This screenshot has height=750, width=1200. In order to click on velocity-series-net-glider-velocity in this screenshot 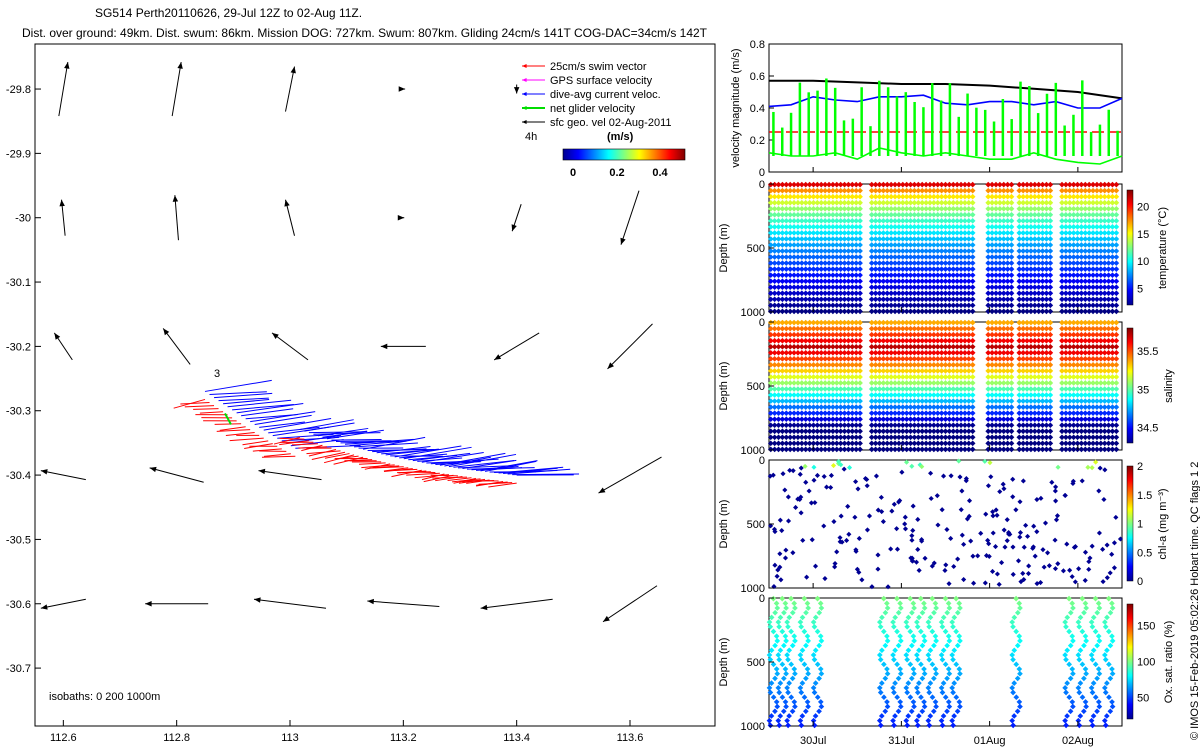, I will do `click(945, 156)`.